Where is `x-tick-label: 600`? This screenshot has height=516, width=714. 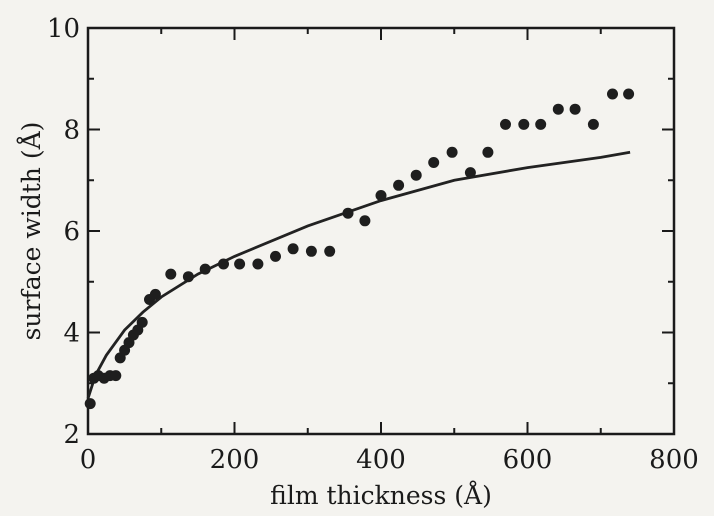
x-tick-label: 600 is located at coordinates (528, 460).